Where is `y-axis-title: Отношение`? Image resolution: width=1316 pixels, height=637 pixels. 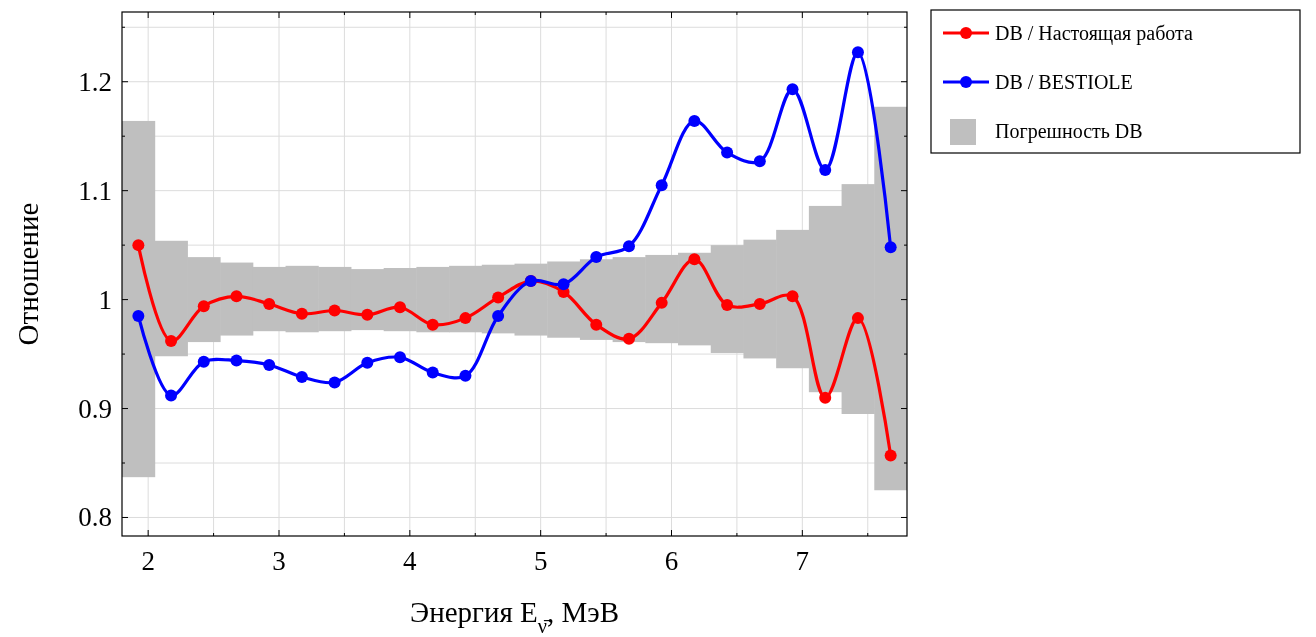 y-axis-title: Отношение is located at coordinates (28, 274).